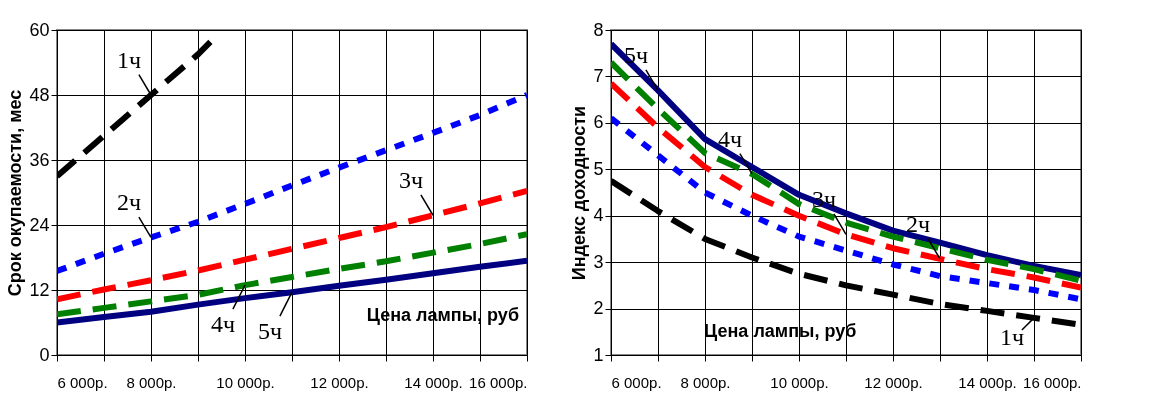  Describe the element at coordinates (39, 94) in the screenshot. I see `y-tick-label: 48` at that location.